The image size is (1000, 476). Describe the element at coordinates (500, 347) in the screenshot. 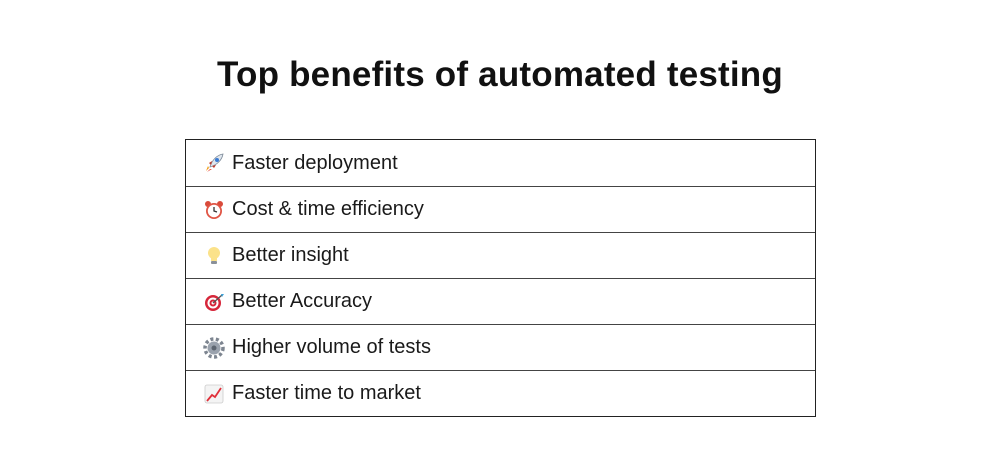

I see `table-row: Higher volume of tests` at that location.